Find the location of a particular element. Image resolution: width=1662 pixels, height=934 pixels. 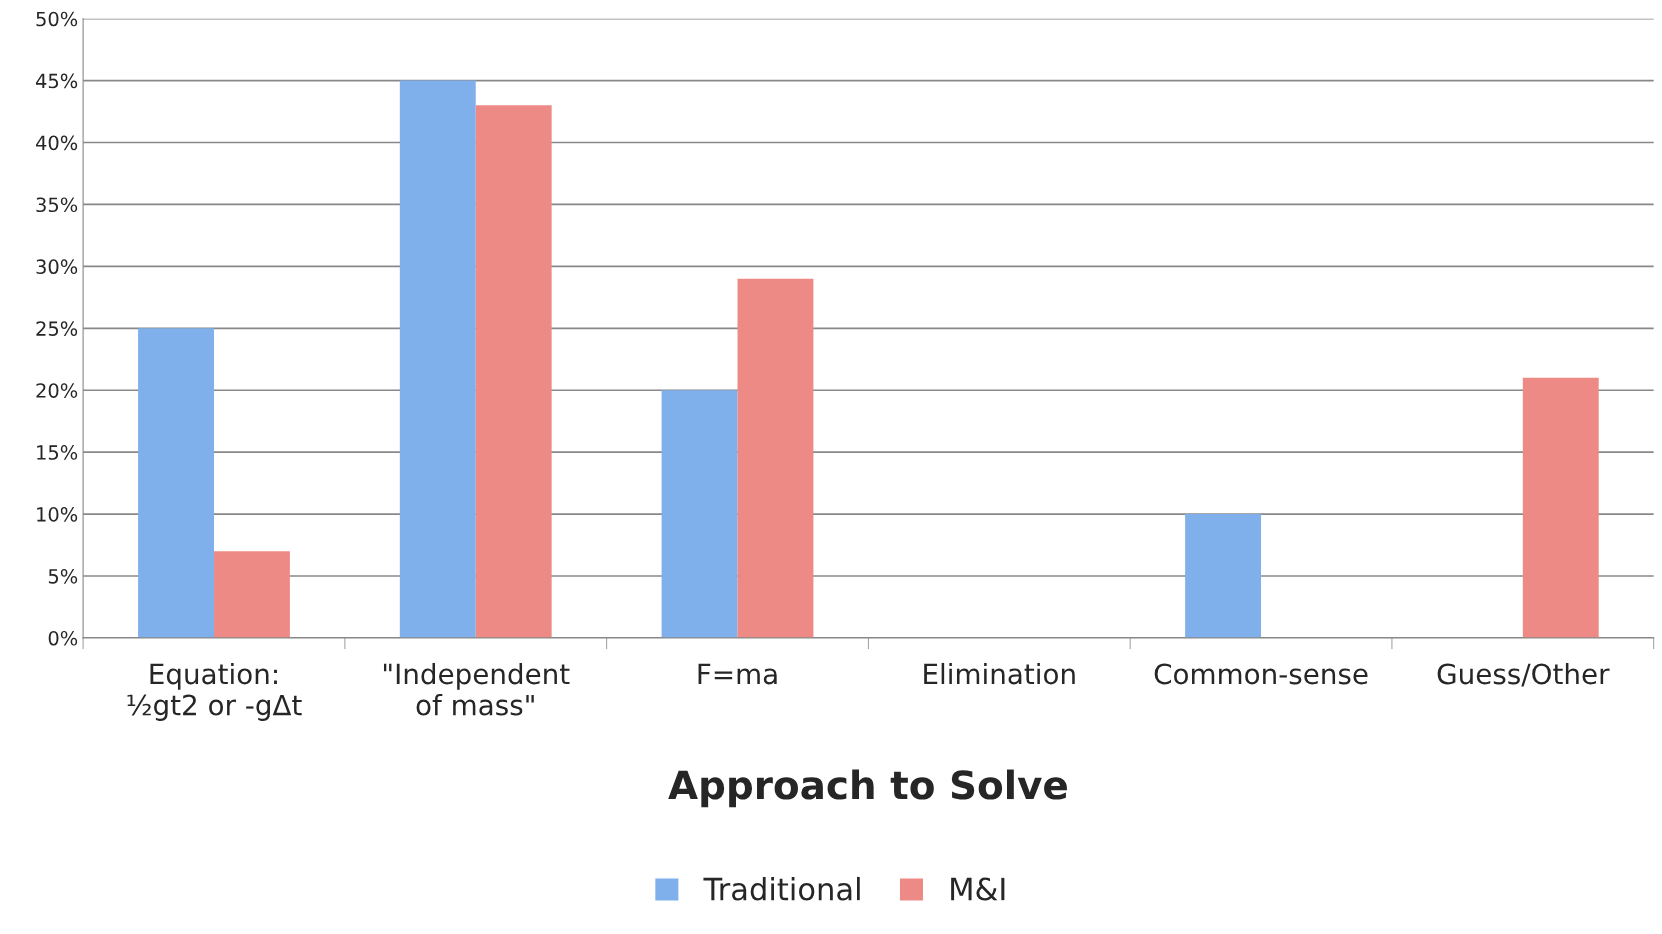

x-tick-label: Equation: ½gt2 or -gΔt is located at coordinates (214, 691).